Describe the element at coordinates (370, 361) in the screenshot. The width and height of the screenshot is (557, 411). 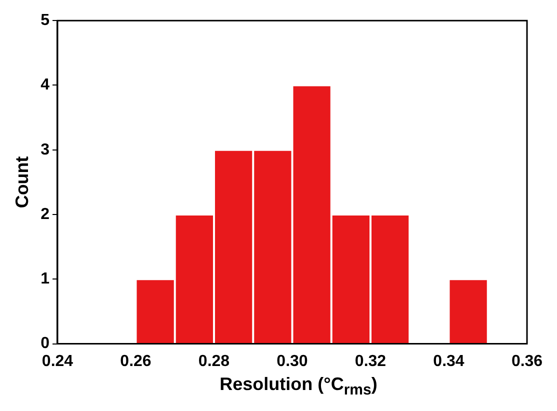
I see `x-tick-label: 0.32` at that location.